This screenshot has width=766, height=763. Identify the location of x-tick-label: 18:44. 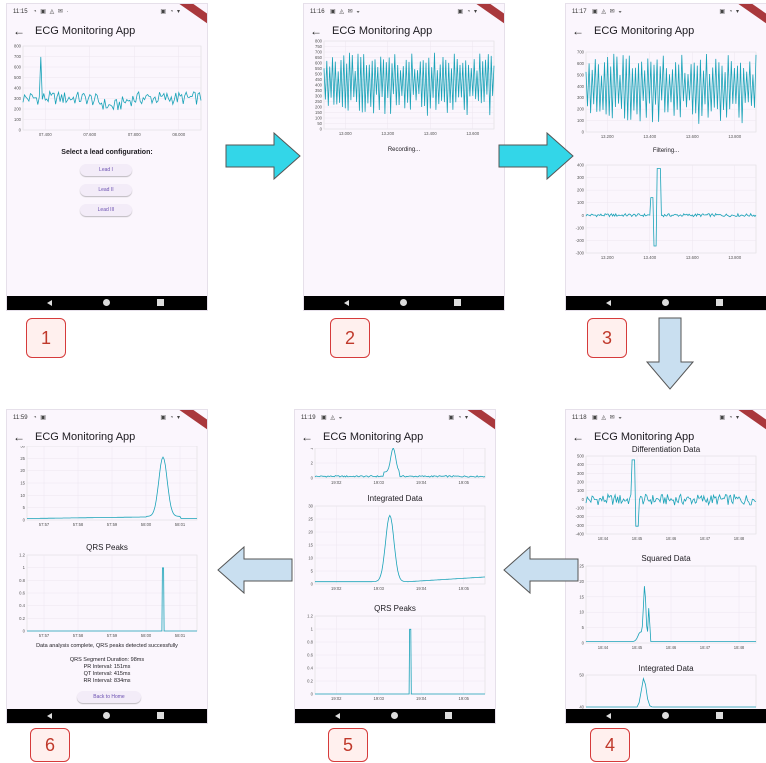
(603, 647).